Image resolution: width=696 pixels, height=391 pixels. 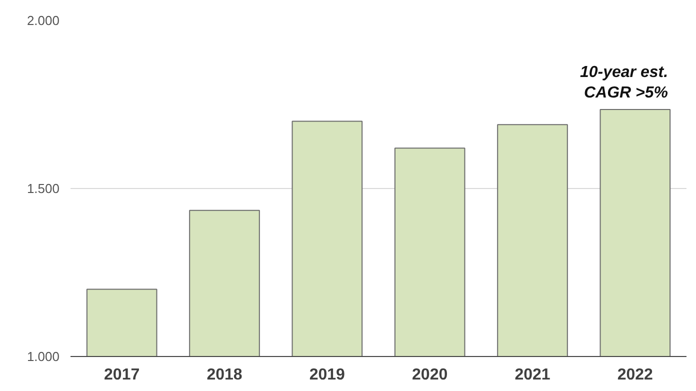 What do you see at coordinates (43, 188) in the screenshot?
I see `y-tick-label: 1.500` at bounding box center [43, 188].